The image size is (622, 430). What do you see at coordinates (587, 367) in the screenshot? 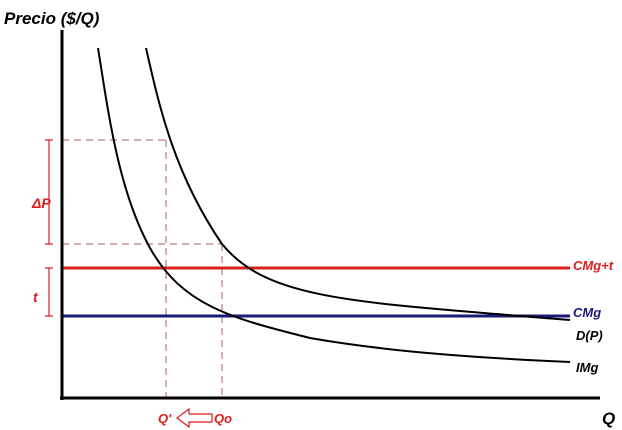
I see `img-label: IMg` at bounding box center [587, 367].